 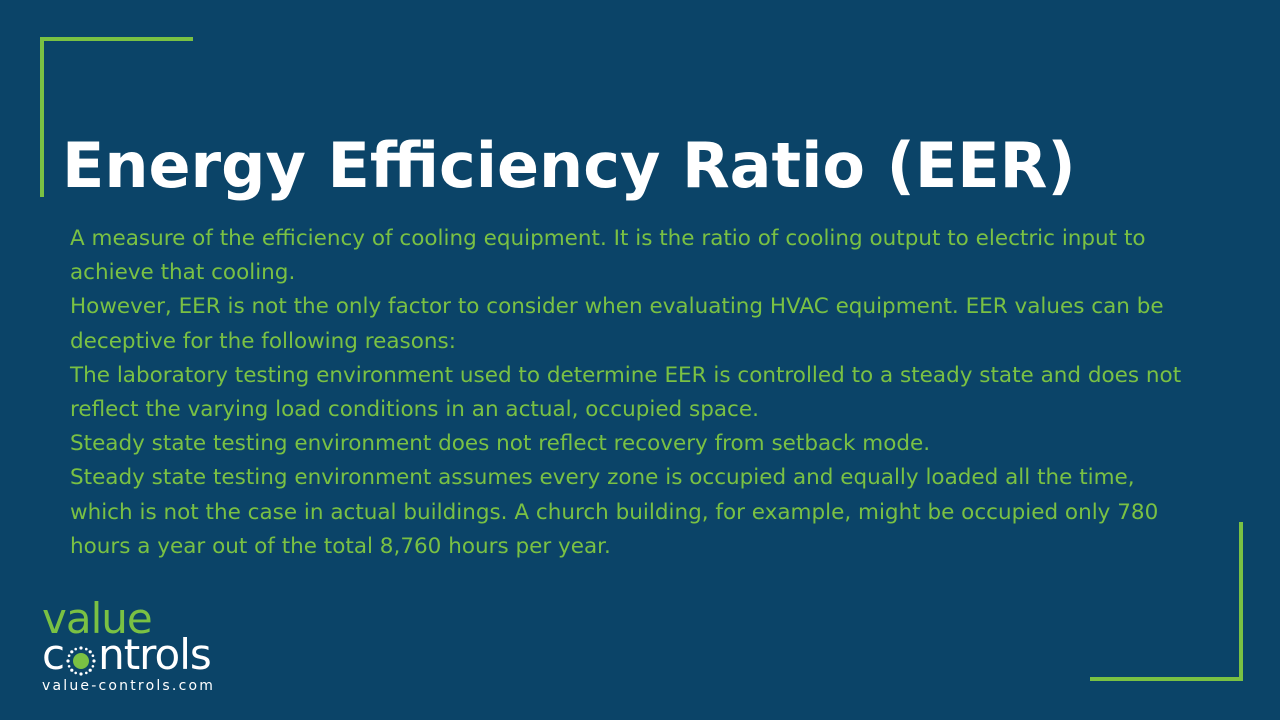 I want to click on slide-title: Energy Efficiency Ratio (EER), so click(x=569, y=165).